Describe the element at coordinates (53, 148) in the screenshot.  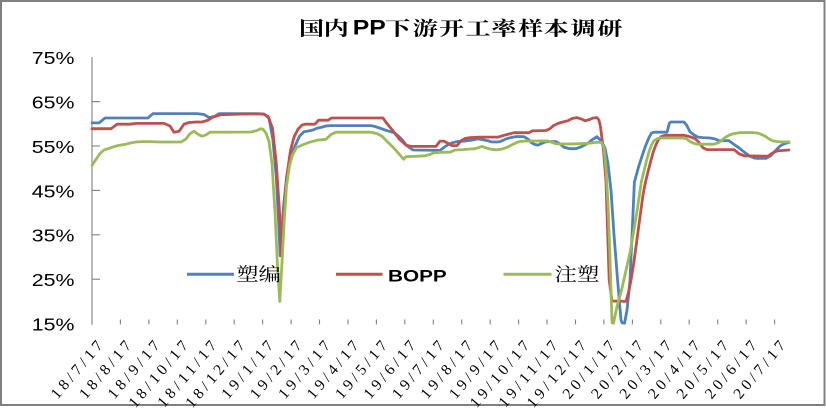
I see `svg-text: 55%` at that location.